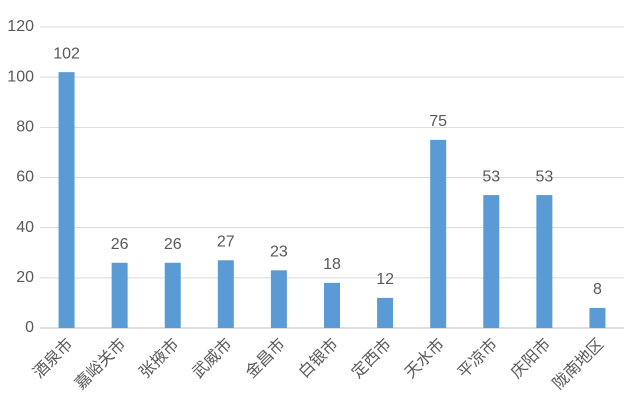 This screenshot has width=640, height=407. What do you see at coordinates (20, 26) in the screenshot?
I see `y-tick-label: 120` at bounding box center [20, 26].